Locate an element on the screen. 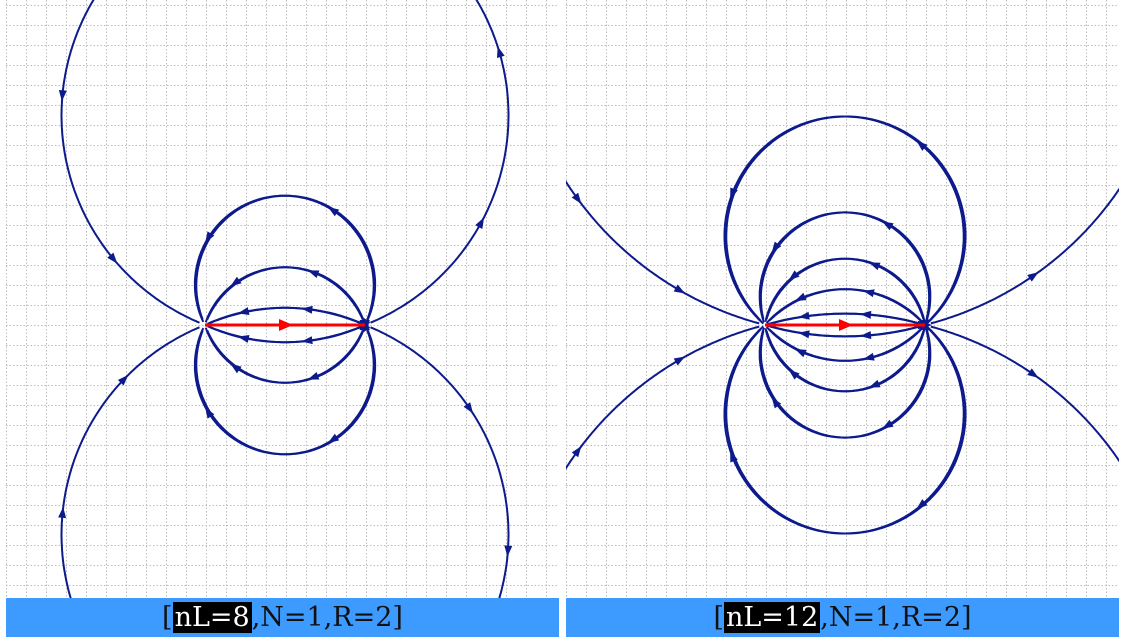 The width and height of the screenshot is (1121, 637). caption-bar-left: [nL=8 ,N=1,R=2] is located at coordinates (282, 617).